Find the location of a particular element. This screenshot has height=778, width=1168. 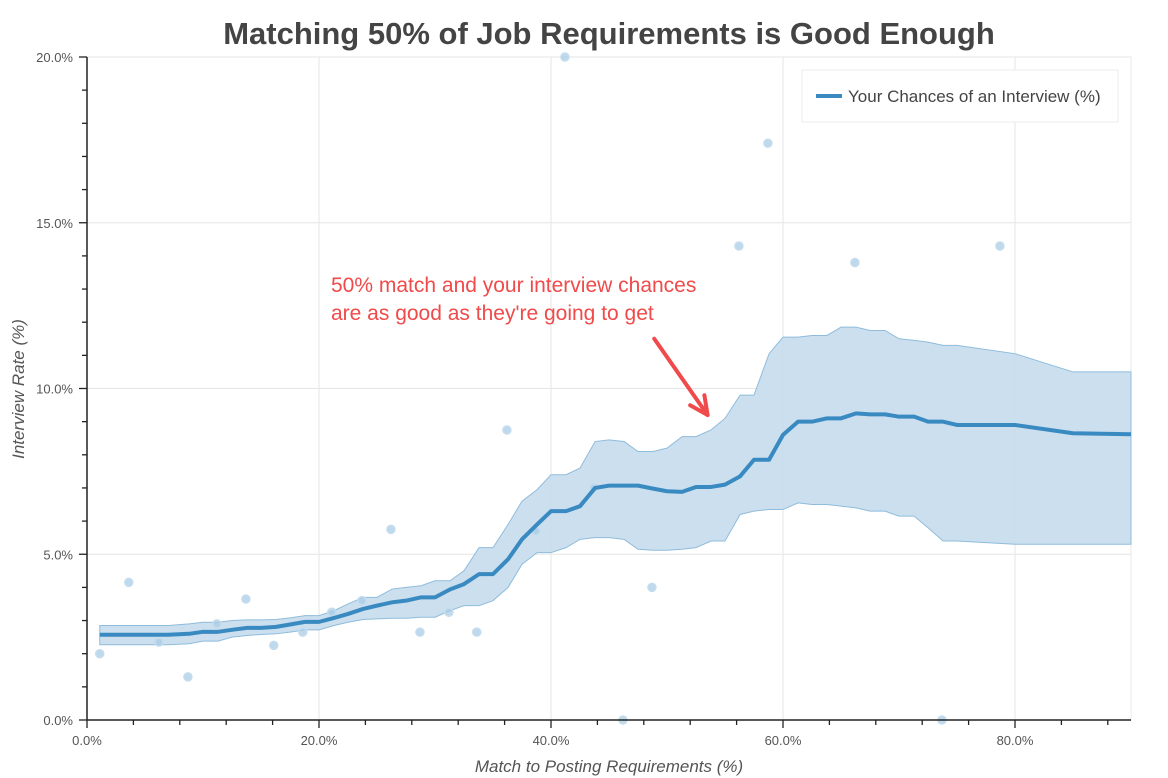

legend-entry: Your Chances of an Interview (%) is located at coordinates (974, 96).